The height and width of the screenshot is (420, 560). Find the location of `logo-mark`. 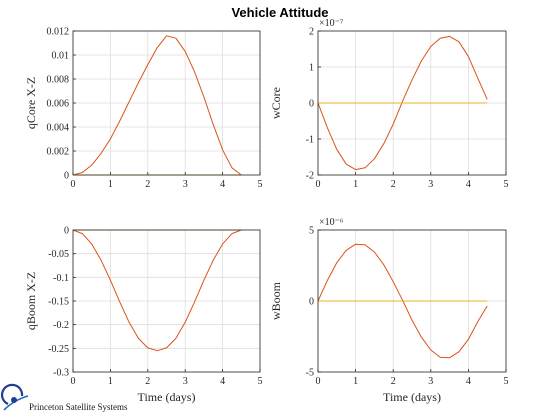

logo-mark is located at coordinates (15, 397).